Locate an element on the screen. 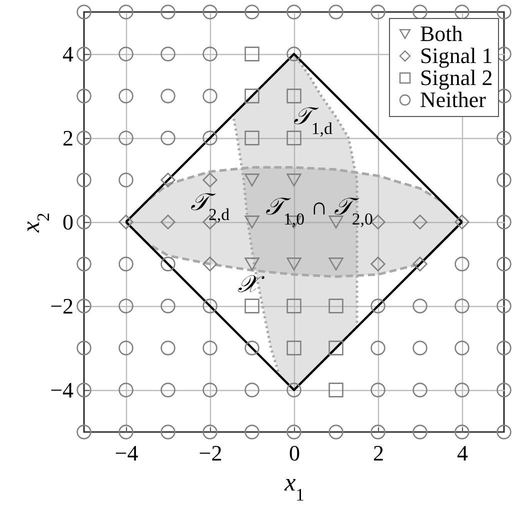  x-tick-label: 0 is located at coordinates (294, 453).